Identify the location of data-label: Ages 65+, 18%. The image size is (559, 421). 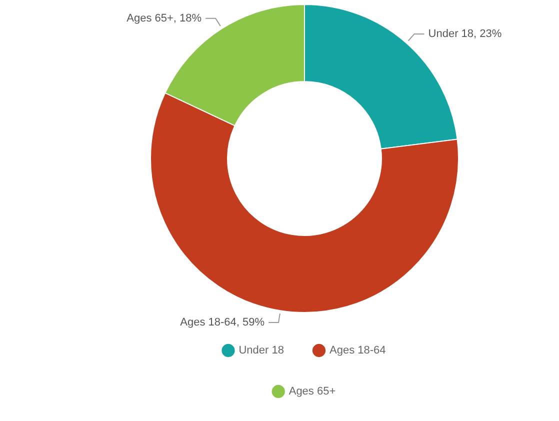
(164, 18).